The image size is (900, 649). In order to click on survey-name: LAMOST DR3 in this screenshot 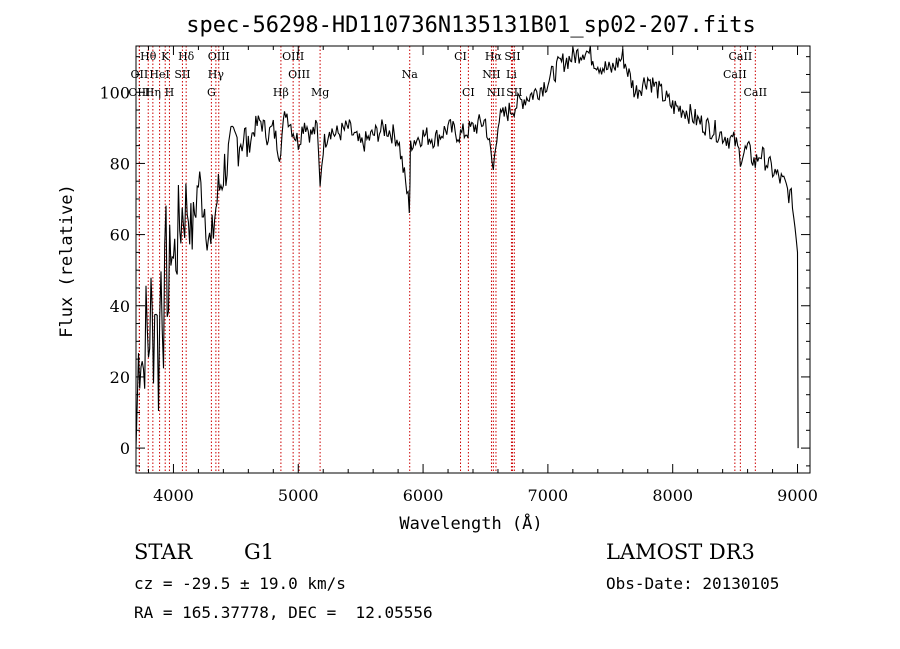, I will do `click(680, 552)`.